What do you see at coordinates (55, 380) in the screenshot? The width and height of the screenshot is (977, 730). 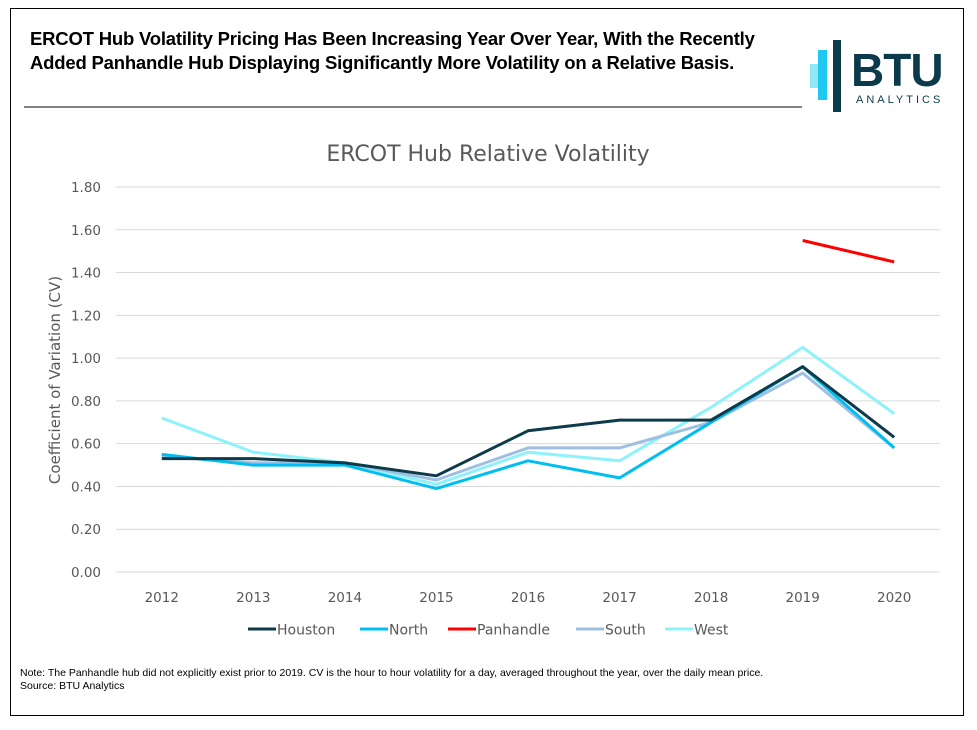 I see `y-axis-label: Coefficient of Variation (CV)` at bounding box center [55, 380].